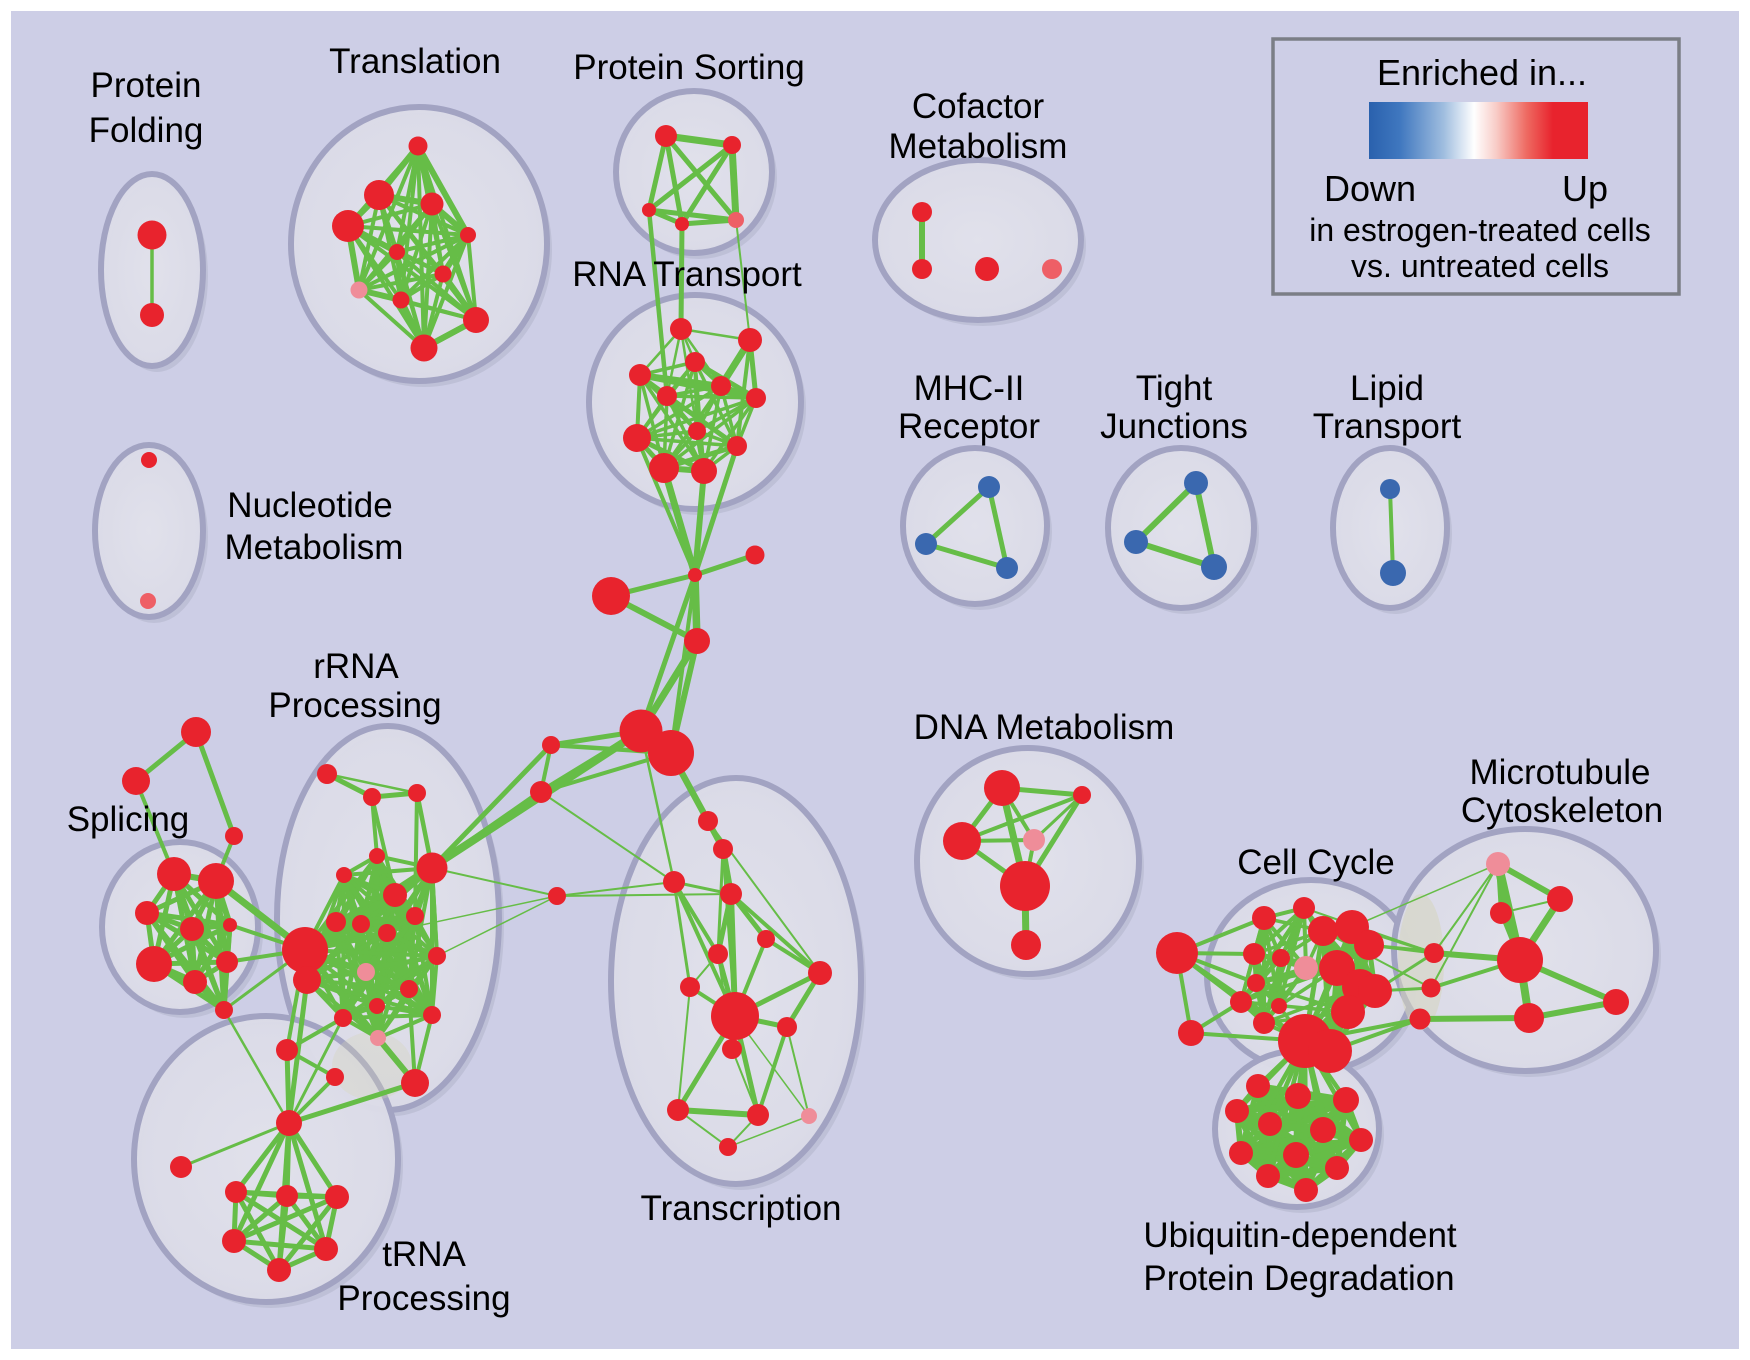 This screenshot has height=1360, width=1750. What do you see at coordinates (128, 819) in the screenshot?
I see `svg-text: Splicing` at bounding box center [128, 819].